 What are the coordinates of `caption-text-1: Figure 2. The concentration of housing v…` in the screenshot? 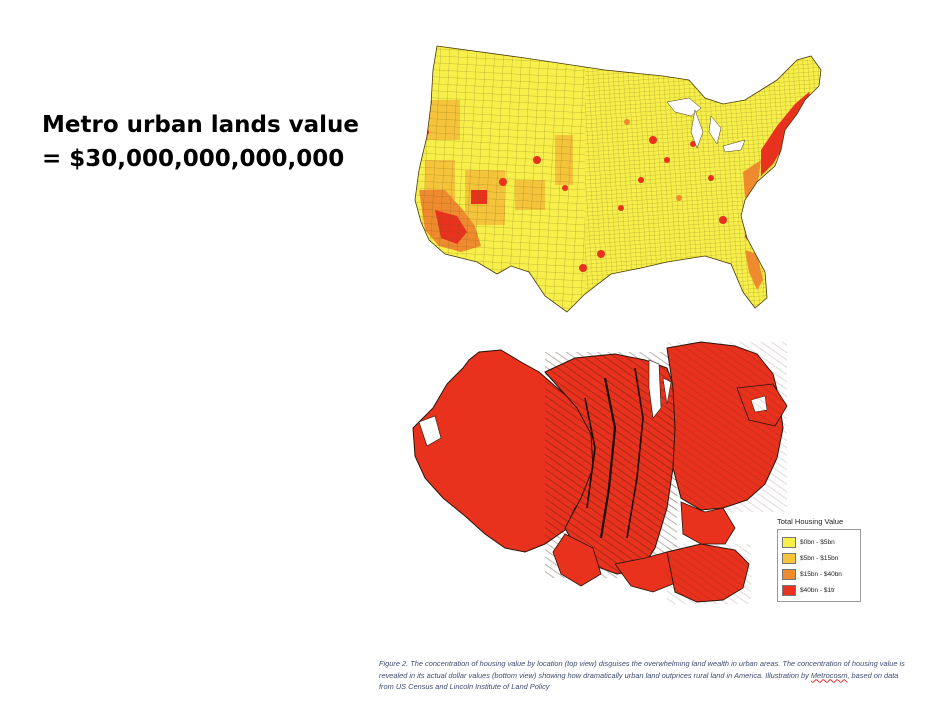 It's located at (642, 669).